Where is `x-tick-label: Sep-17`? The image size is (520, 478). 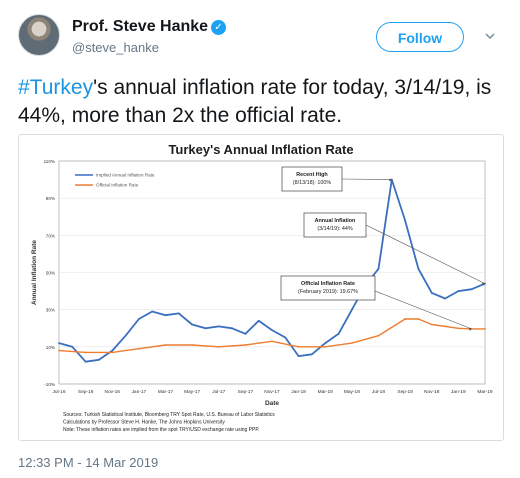
x-tick-label: Sep-17 is located at coordinates (246, 392).